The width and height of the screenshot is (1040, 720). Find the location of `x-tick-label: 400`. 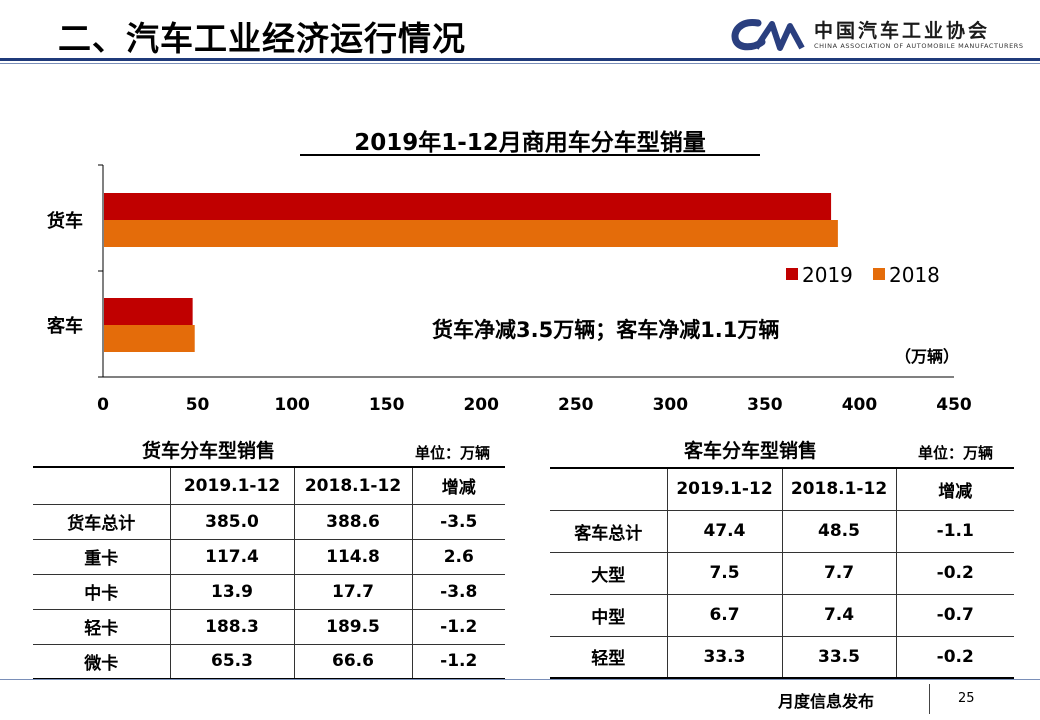

x-tick-label: 400 is located at coordinates (860, 405).